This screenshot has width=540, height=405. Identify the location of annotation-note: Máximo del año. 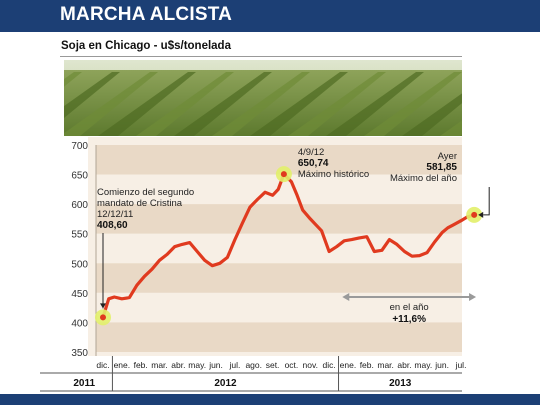
(423, 178).